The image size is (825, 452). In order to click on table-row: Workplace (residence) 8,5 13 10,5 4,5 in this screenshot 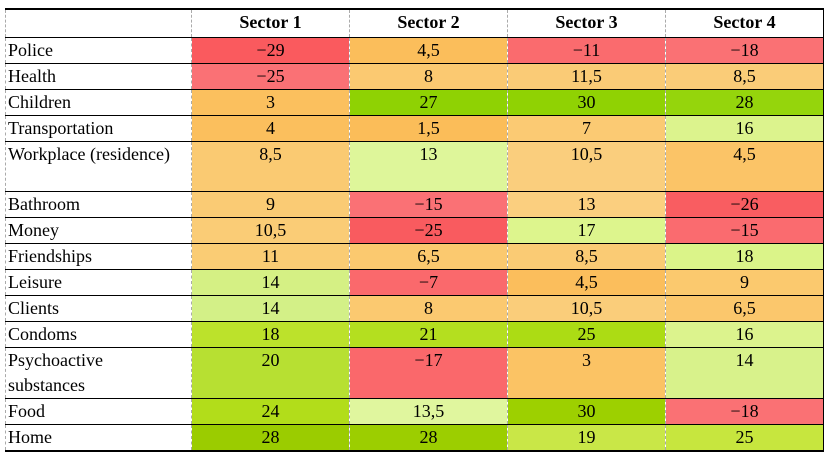, I will do `click(414, 166)`.